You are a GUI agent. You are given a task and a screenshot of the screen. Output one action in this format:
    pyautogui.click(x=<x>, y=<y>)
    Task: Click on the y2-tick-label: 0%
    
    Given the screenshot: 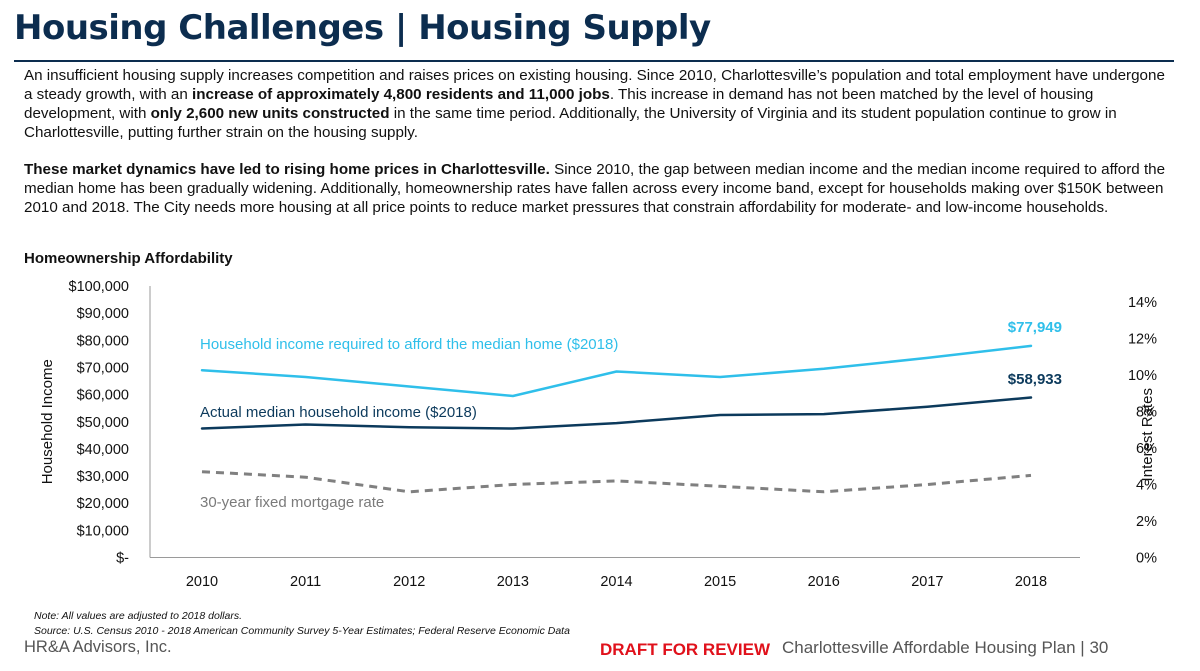 What is the action you would take?
    pyautogui.click(x=1146, y=559)
    